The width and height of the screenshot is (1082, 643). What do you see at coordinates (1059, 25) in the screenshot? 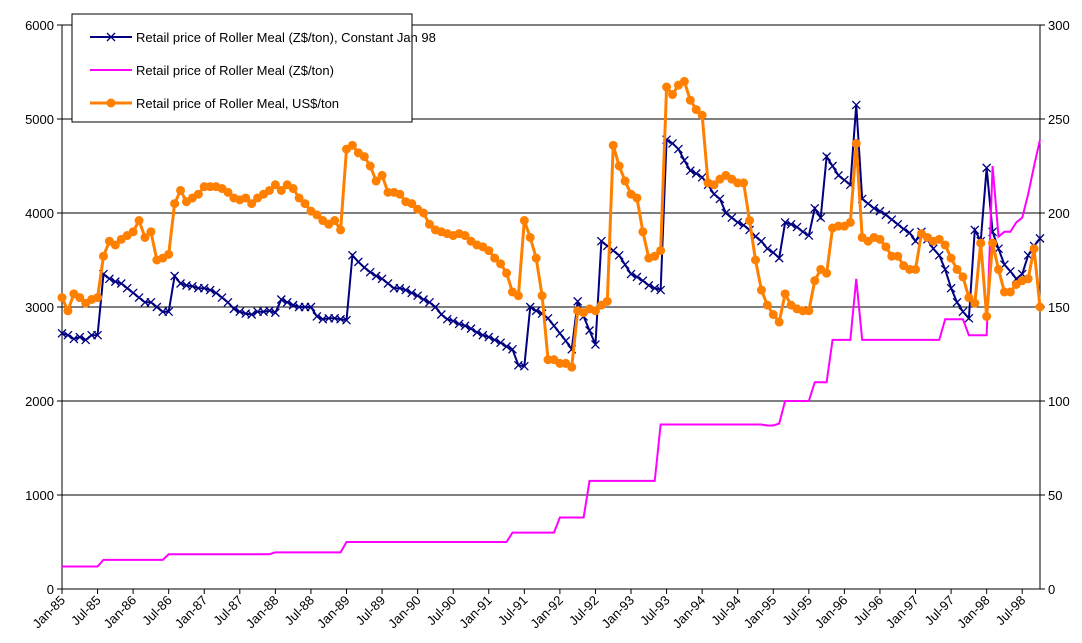
I see `y2-tick-label: 300` at bounding box center [1059, 25].